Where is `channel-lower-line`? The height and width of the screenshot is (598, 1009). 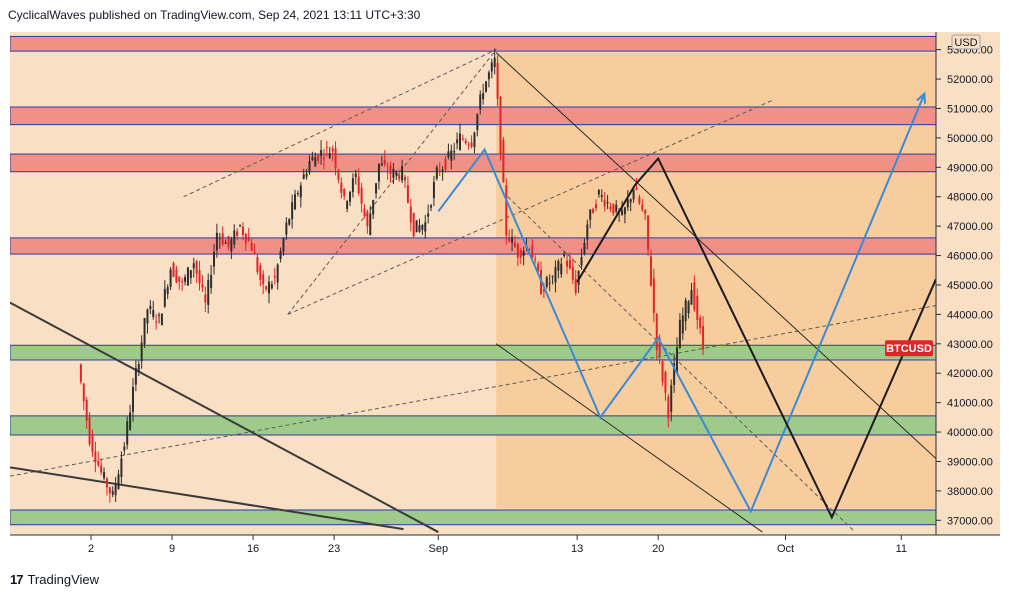
channel-lower-line is located at coordinates (629, 438).